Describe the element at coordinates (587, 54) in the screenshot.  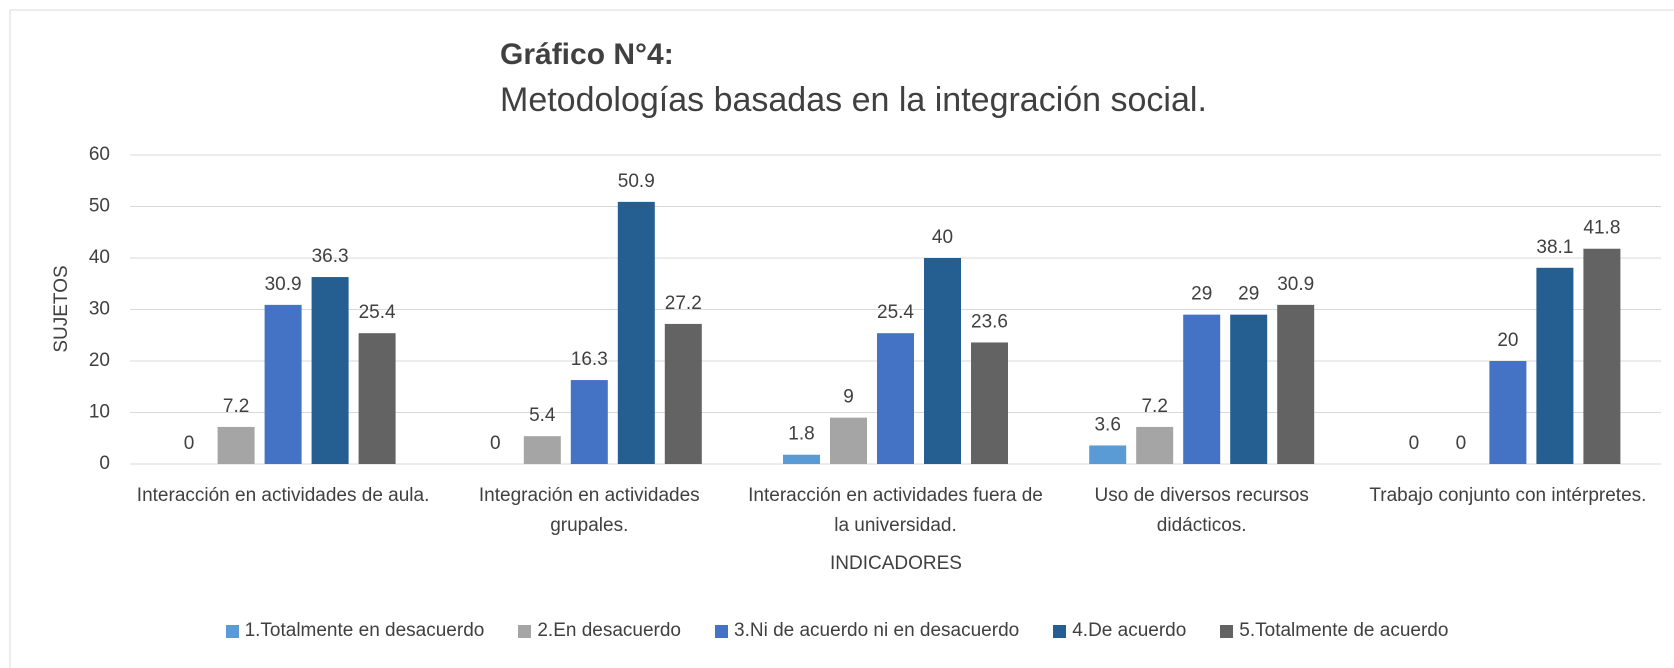
I see `chart-title: Gráfico N°4:` at that location.